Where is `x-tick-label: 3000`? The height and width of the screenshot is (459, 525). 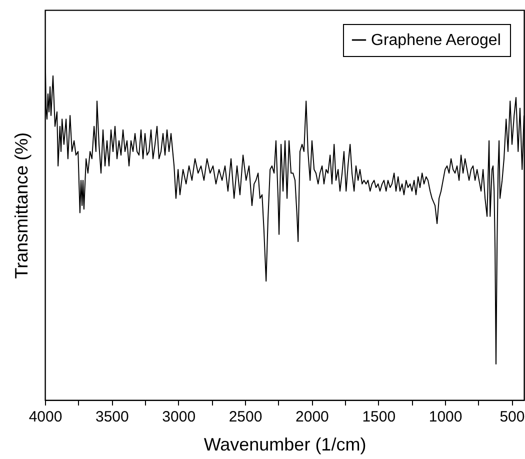
x-tick-label: 3000 is located at coordinates (179, 417).